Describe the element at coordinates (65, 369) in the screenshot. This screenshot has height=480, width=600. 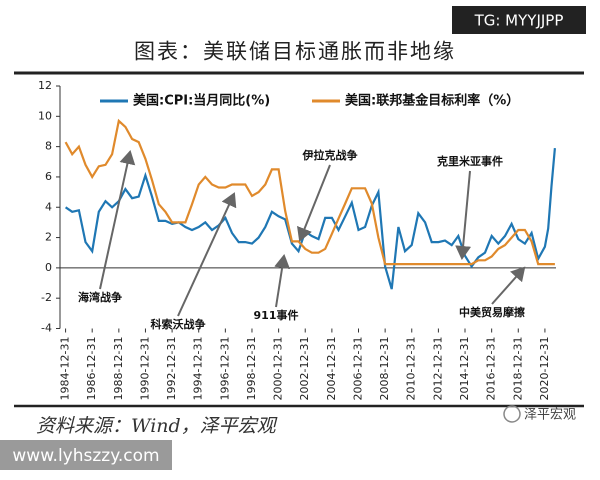
I see `x-tick-label: 1984-12-31` at that location.